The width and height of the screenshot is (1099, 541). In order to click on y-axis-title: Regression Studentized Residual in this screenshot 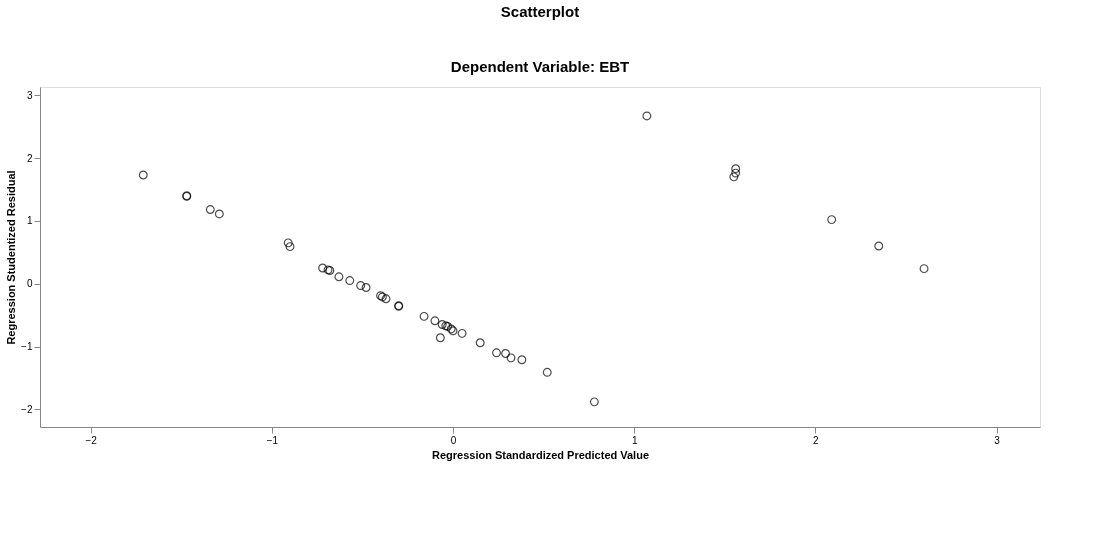, I will do `click(11, 257)`.